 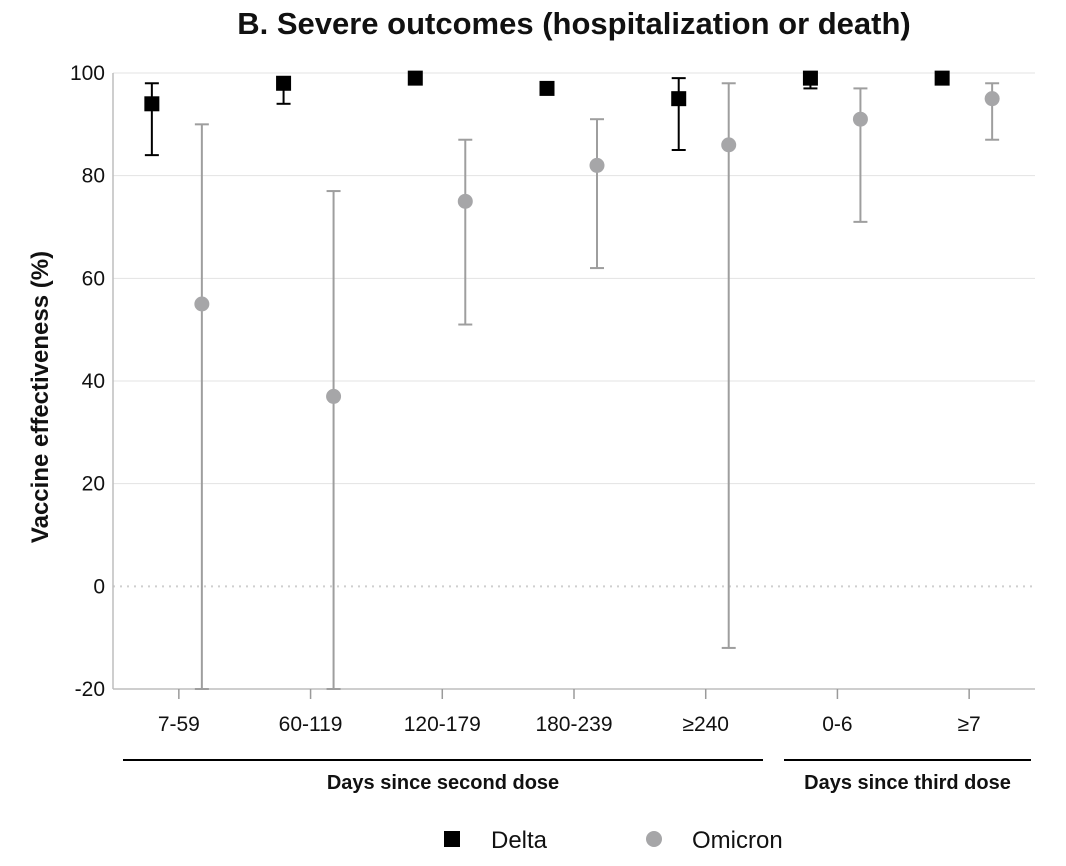 What do you see at coordinates (179, 724) in the screenshot?
I see `x-tick-label: 7-59` at bounding box center [179, 724].